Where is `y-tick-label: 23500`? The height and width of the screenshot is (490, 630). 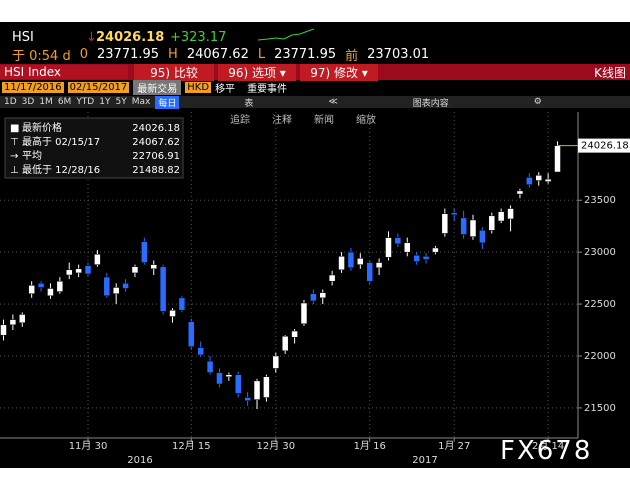 y-tick-label: 23500 is located at coordinates (600, 200).